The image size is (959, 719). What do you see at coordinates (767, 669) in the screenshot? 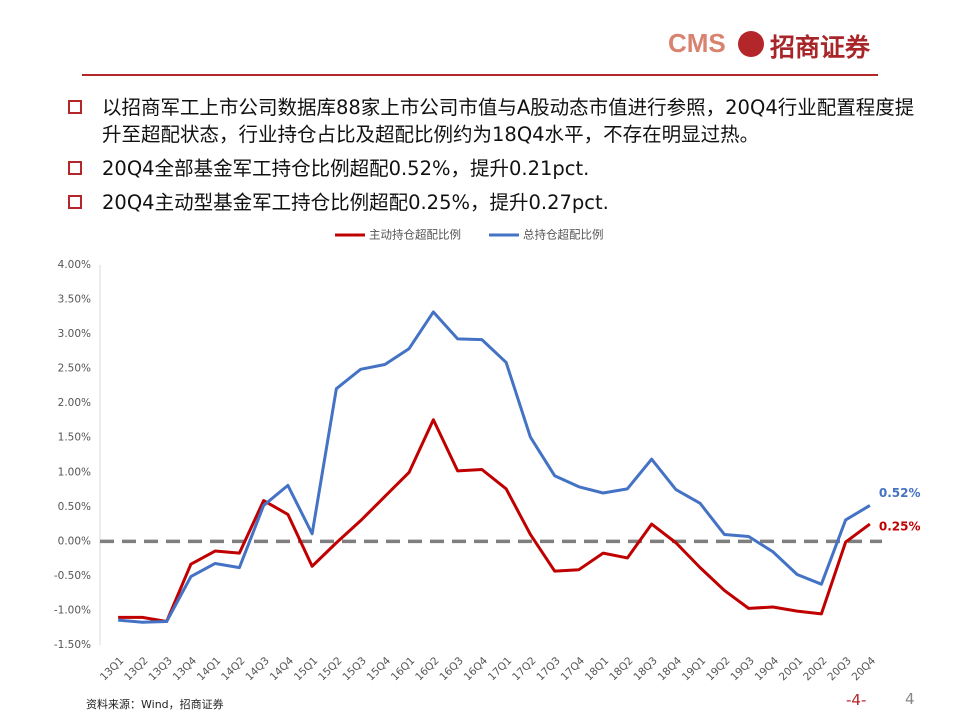
I see `x-tick-label: 19Q4` at bounding box center [767, 669].